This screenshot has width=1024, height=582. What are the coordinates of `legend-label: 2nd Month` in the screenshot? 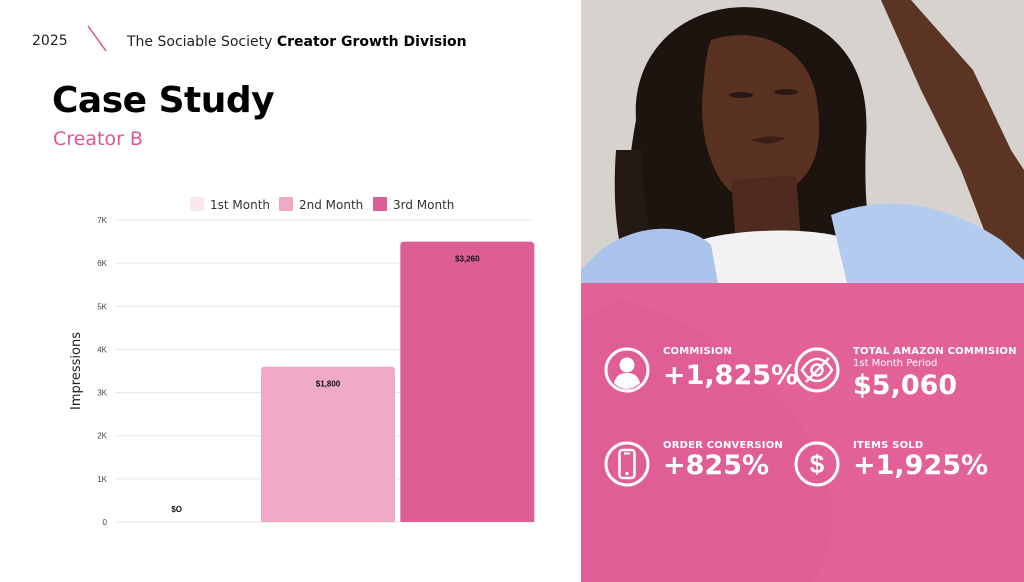 It's located at (331, 205).